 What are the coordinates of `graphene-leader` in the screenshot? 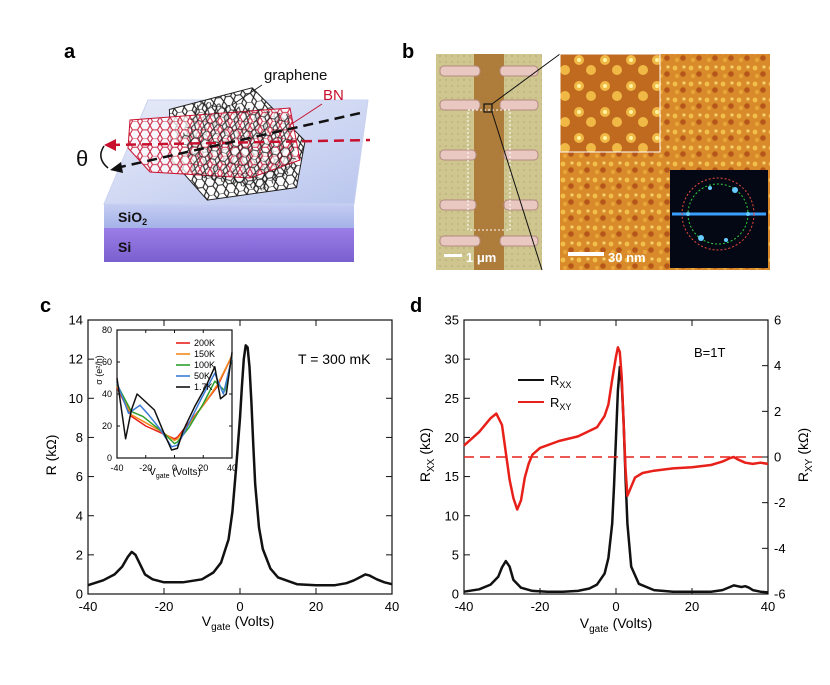 It's located at (247, 95).